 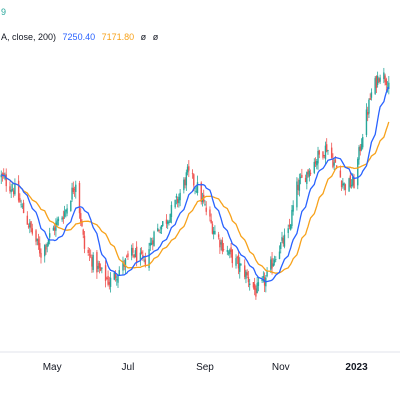 What do you see at coordinates (80, 24) in the screenshot?
I see `legend: 9 A, close, 200) 7250.40 7171.80 ø ø` at bounding box center [80, 24].